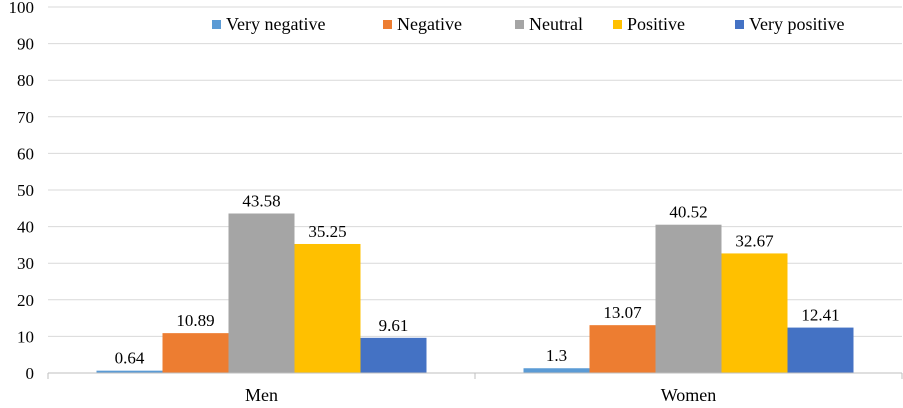 This screenshot has width=903, height=408. What do you see at coordinates (195, 320) in the screenshot?
I see `data-label: 10.89` at bounding box center [195, 320].